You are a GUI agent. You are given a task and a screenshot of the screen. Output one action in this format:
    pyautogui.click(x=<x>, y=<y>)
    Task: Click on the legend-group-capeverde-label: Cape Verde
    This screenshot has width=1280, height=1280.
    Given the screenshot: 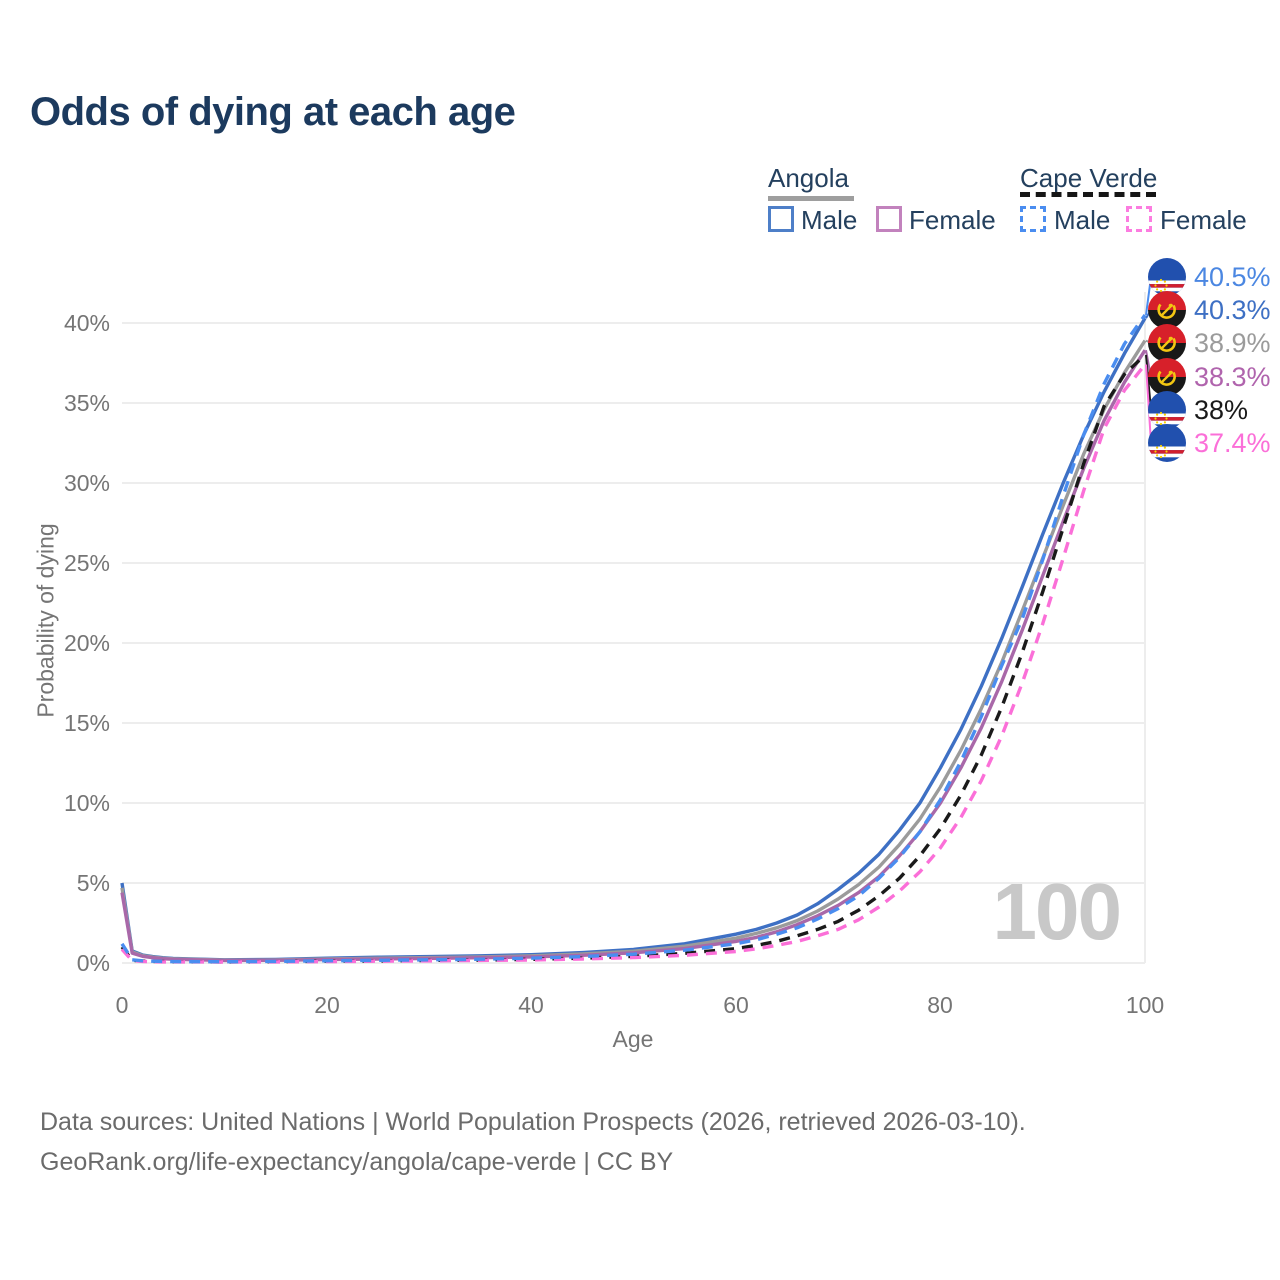 What is the action you would take?
    pyautogui.click(x=1089, y=178)
    